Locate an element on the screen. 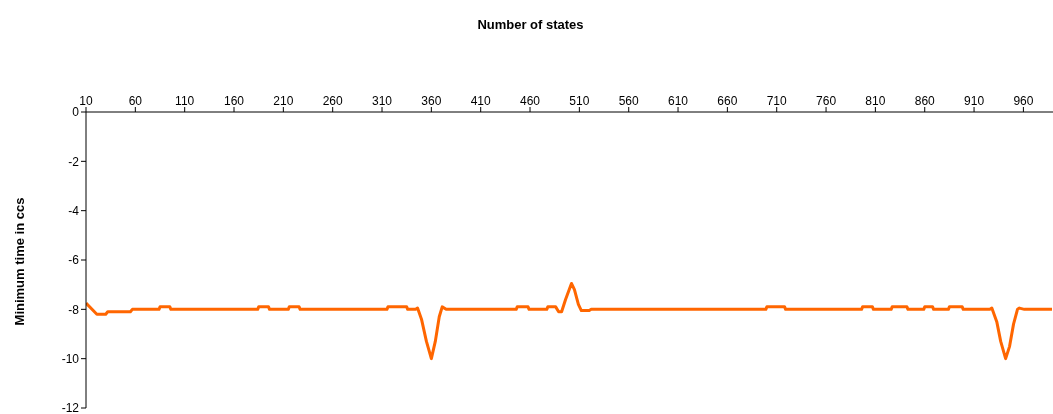 Image resolution: width=1053 pixels, height=414 pixels. chart-title: Number of states is located at coordinates (530, 24).